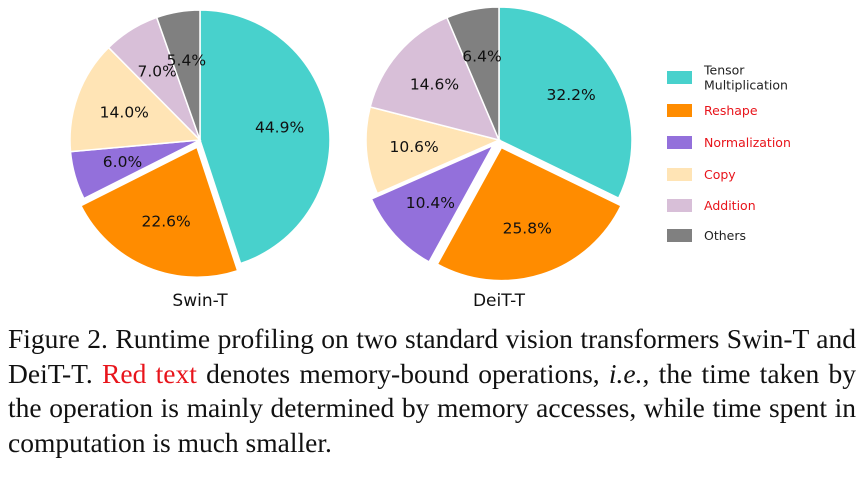  Describe the element at coordinates (679, 235) in the screenshot. I see `legend-swatch-others` at that location.